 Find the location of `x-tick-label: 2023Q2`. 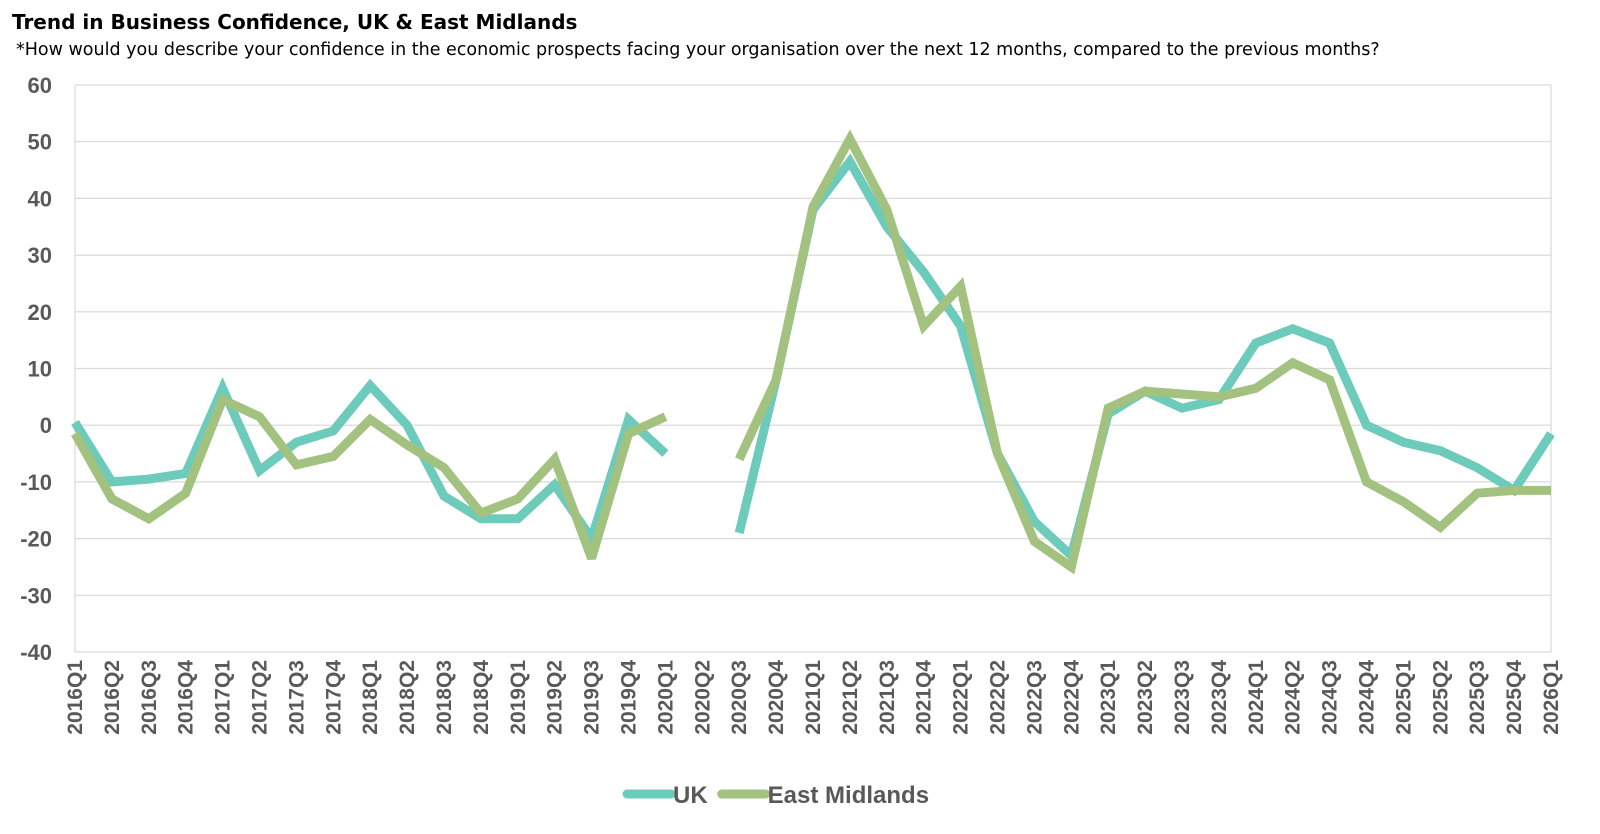

x-tick-label: 2023Q2 is located at coordinates (1145, 697).